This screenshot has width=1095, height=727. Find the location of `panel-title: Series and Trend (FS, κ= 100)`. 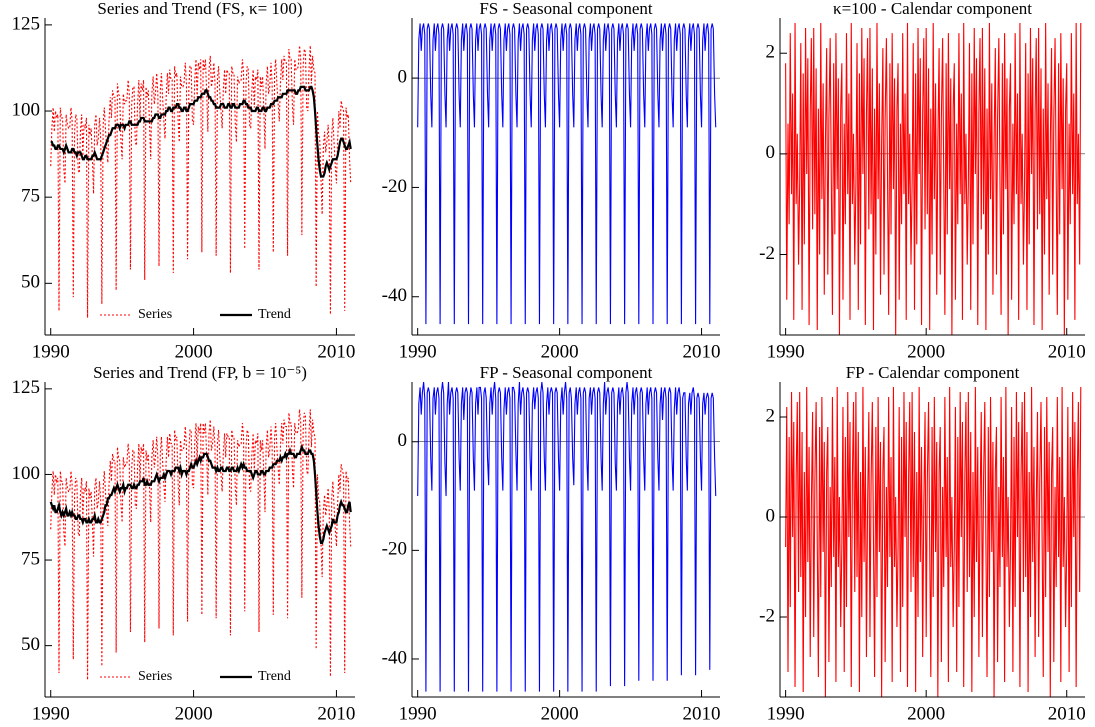

panel-title: Series and Trend (FS, κ= 100) is located at coordinates (199, 9).